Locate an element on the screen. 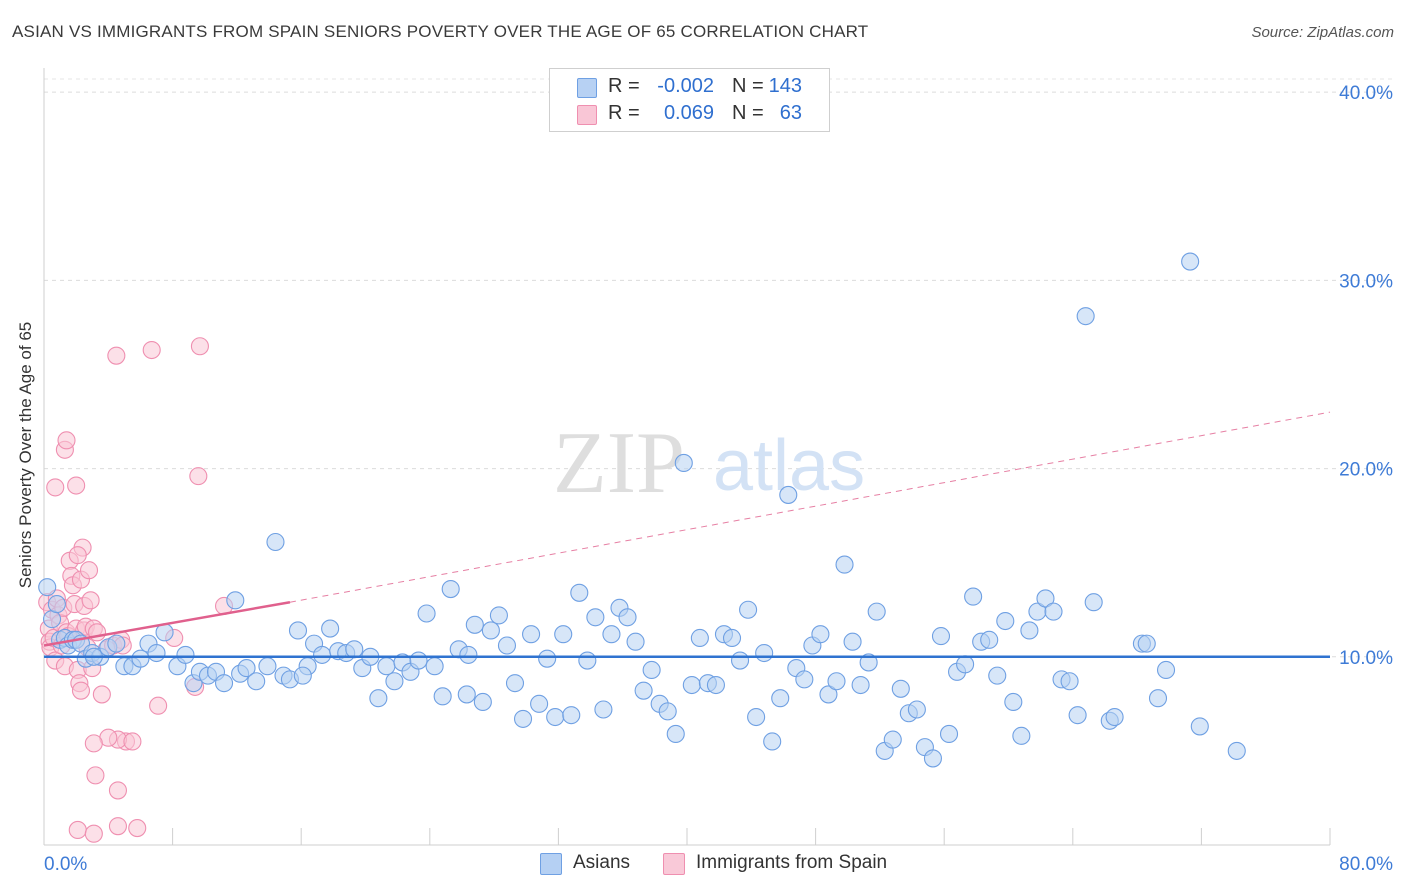 The height and width of the screenshot is (892, 1406). y-axis-label: Seniors Poverty Over the Age of 65 is located at coordinates (25, 455).